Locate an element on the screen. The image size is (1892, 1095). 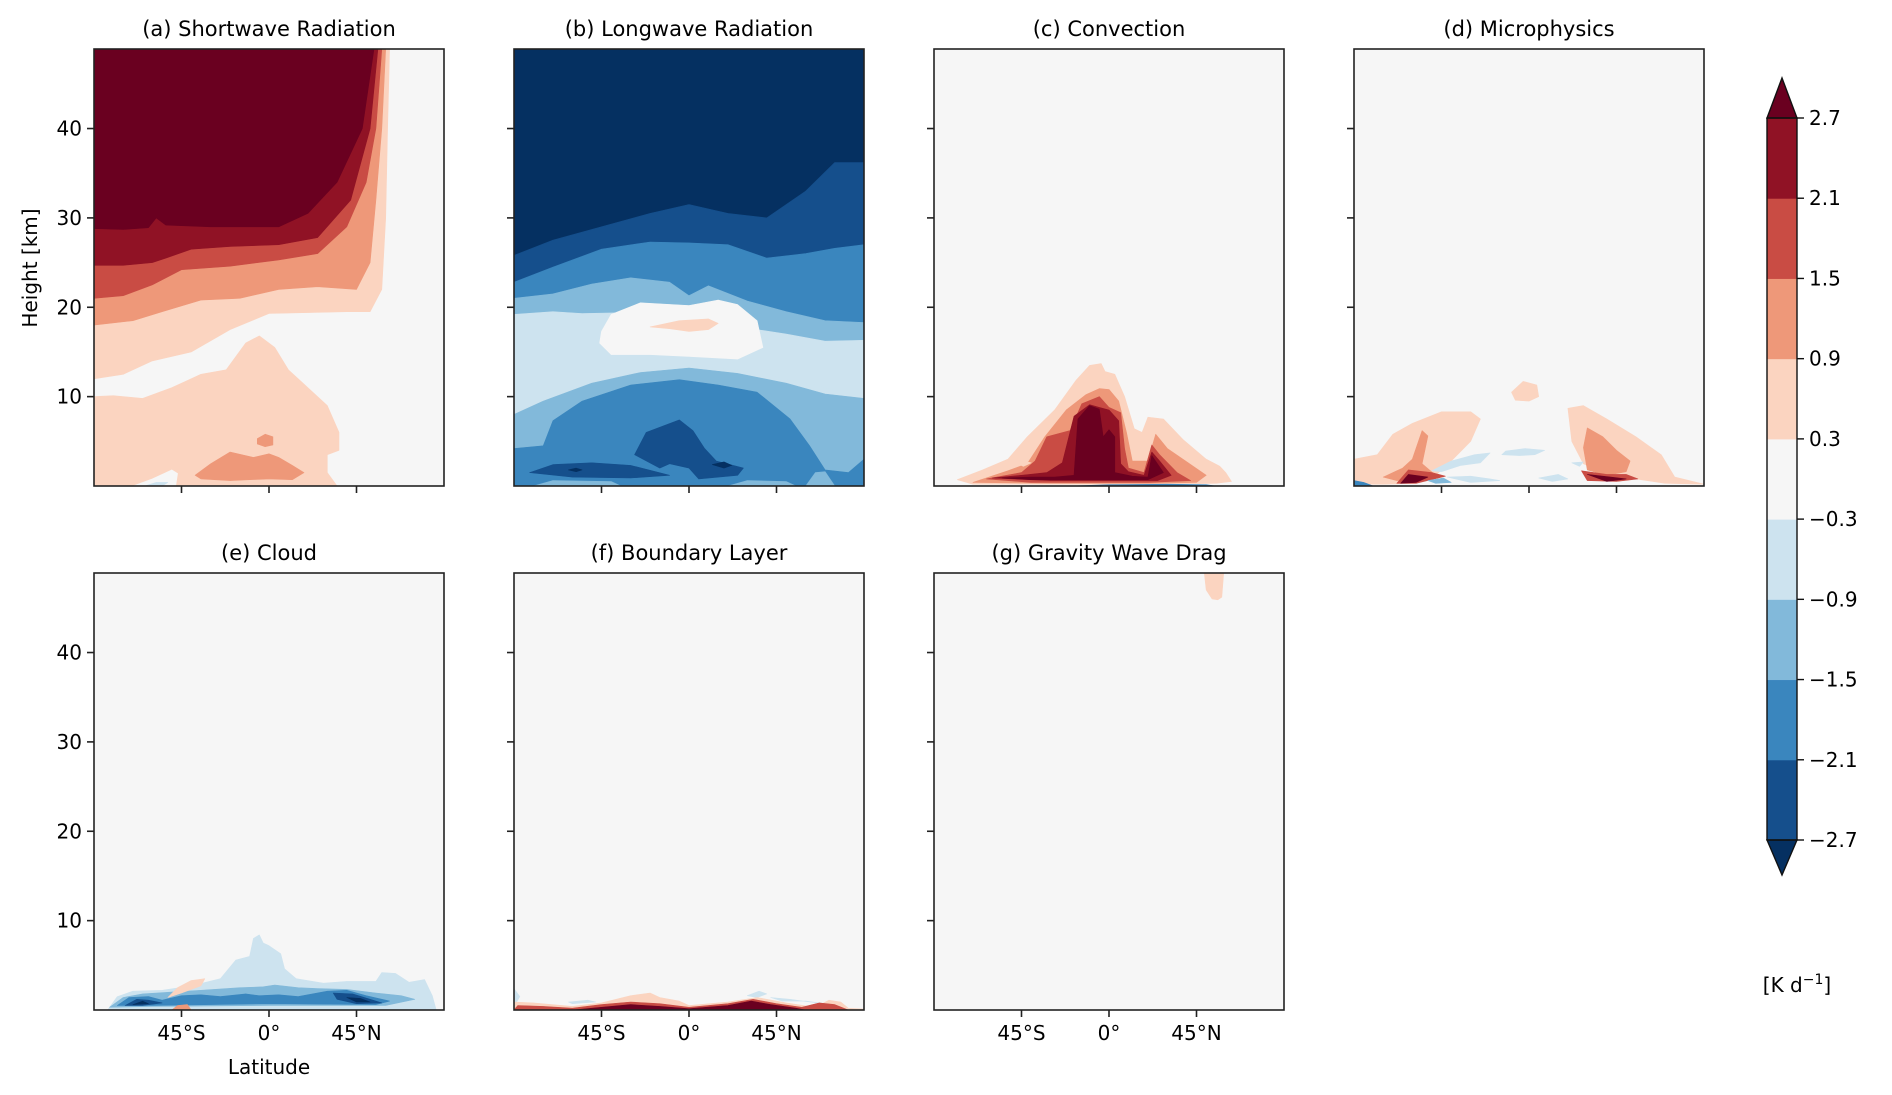
panel-title: (a) Shortwave Radiation is located at coordinates (269, 29).